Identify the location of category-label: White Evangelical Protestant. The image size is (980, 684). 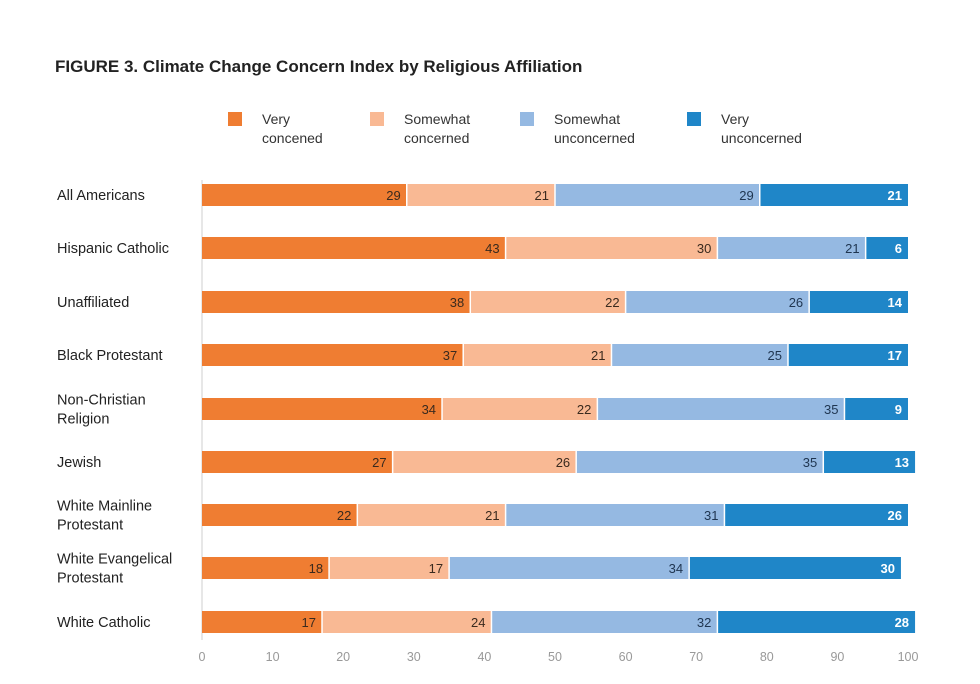
(114, 569).